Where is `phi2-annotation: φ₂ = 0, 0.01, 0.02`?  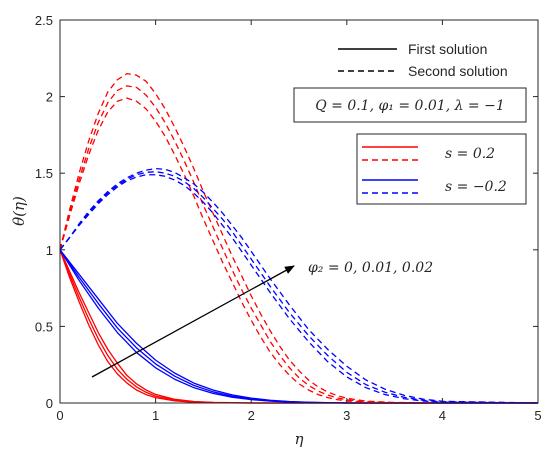
phi2-annotation: φ₂ = 0, 0.01, 0.02 is located at coordinates (370, 268).